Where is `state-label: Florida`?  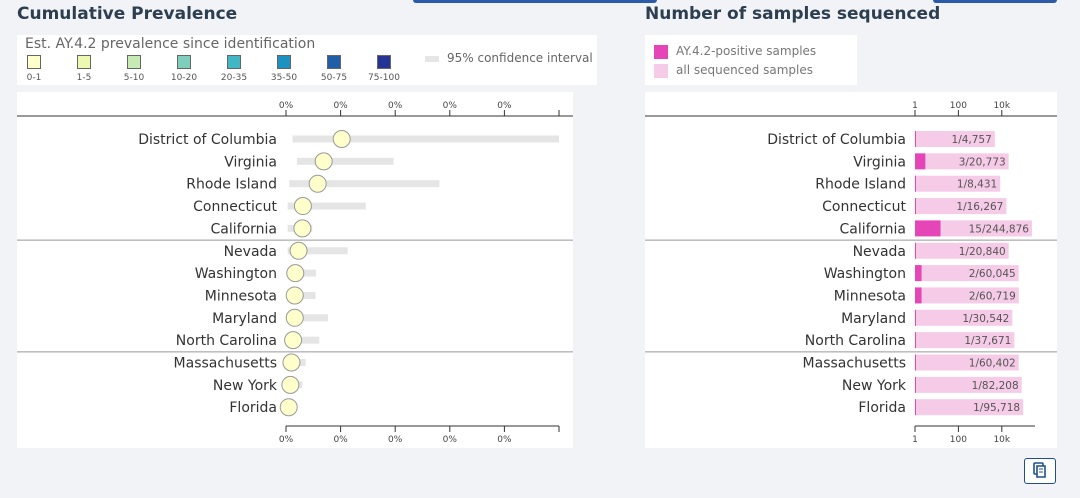
state-label: Florida is located at coordinates (253, 408).